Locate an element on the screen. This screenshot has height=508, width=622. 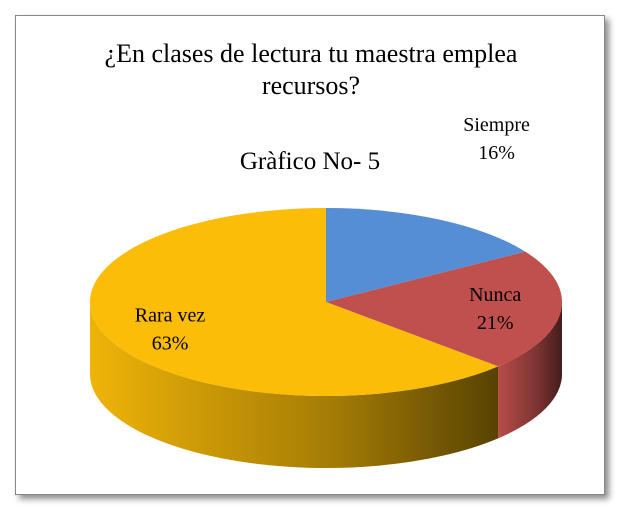
slice-value-label: 63% is located at coordinates (170, 343).